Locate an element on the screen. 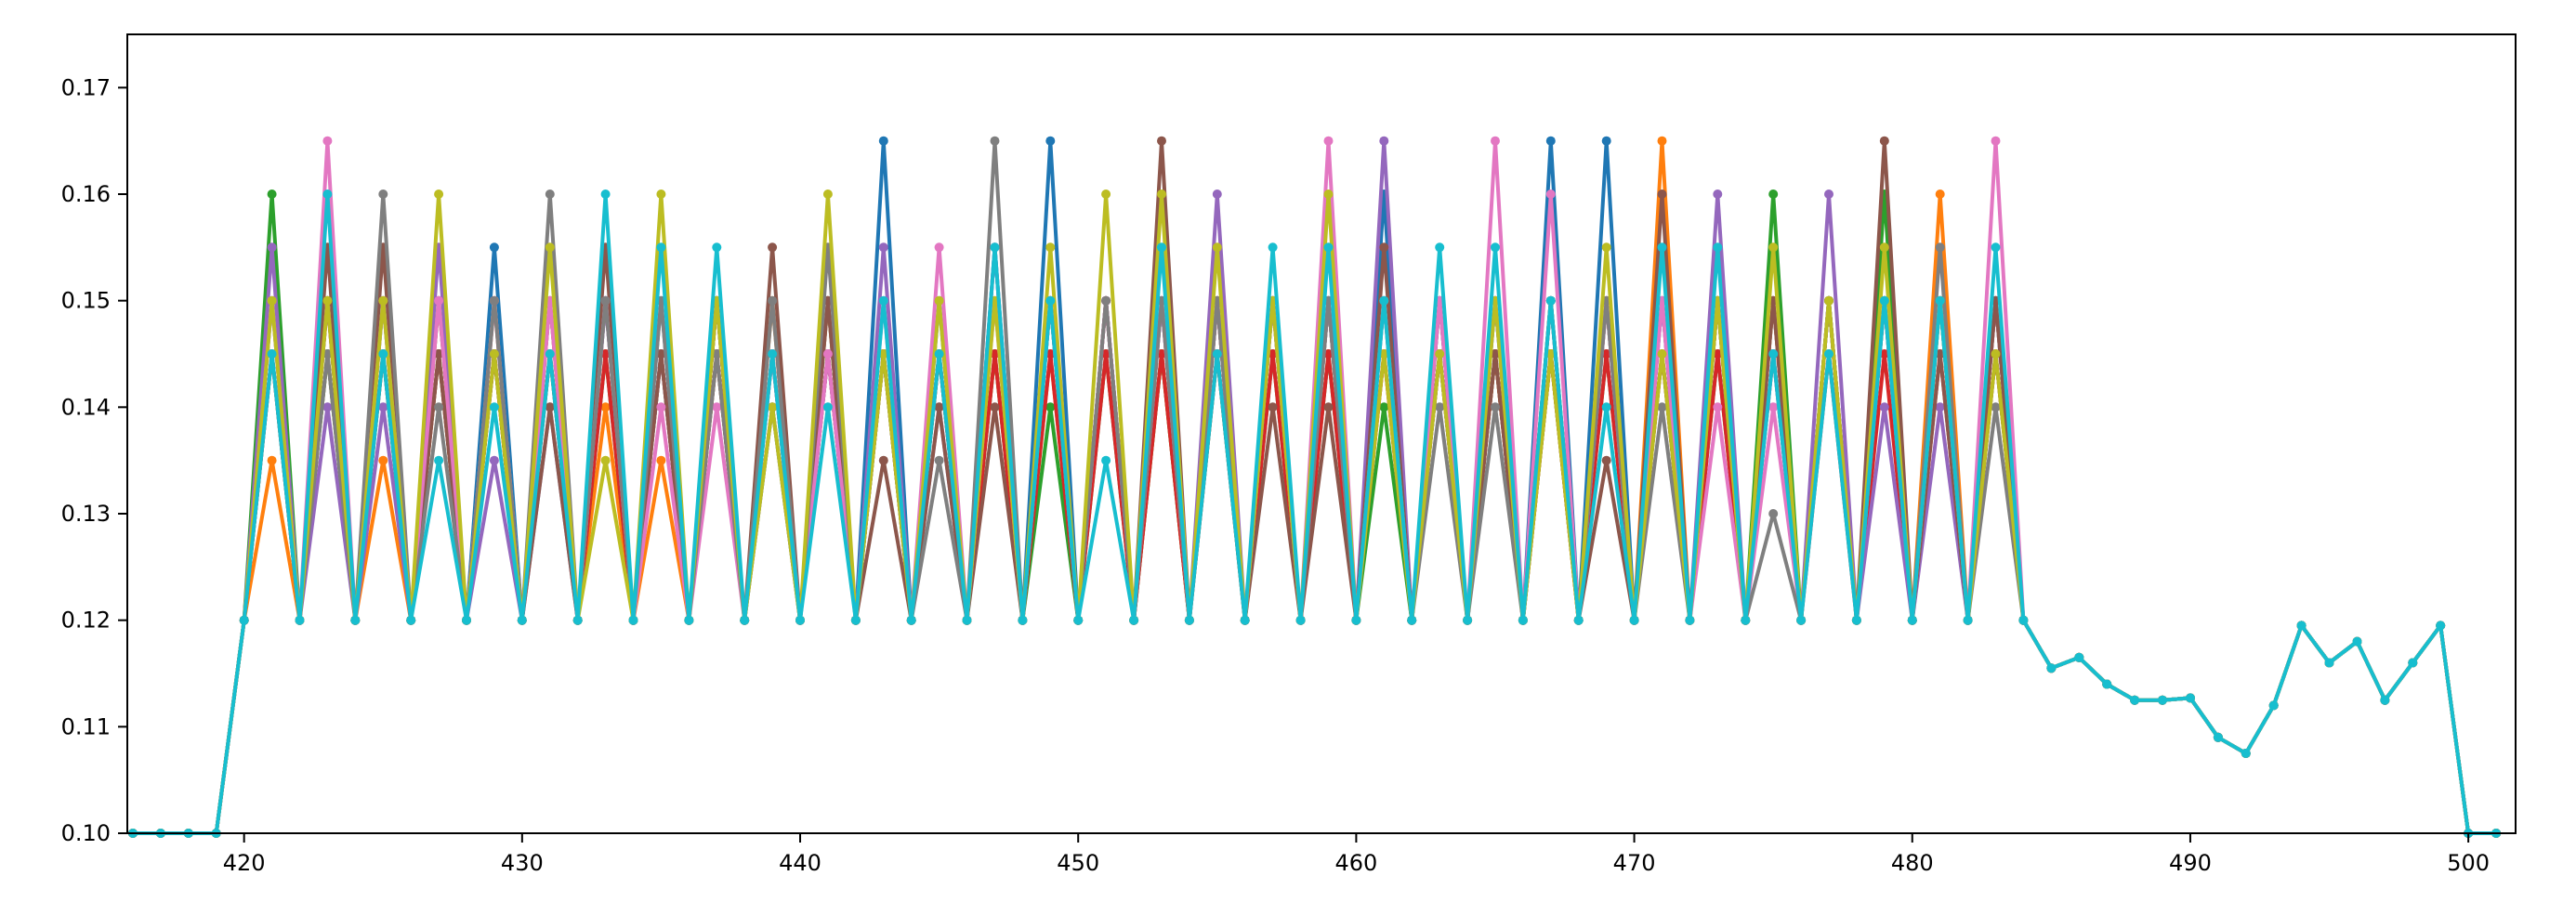 This screenshot has height=915, width=2576. x-tick-label-420: 420 is located at coordinates (244, 863).